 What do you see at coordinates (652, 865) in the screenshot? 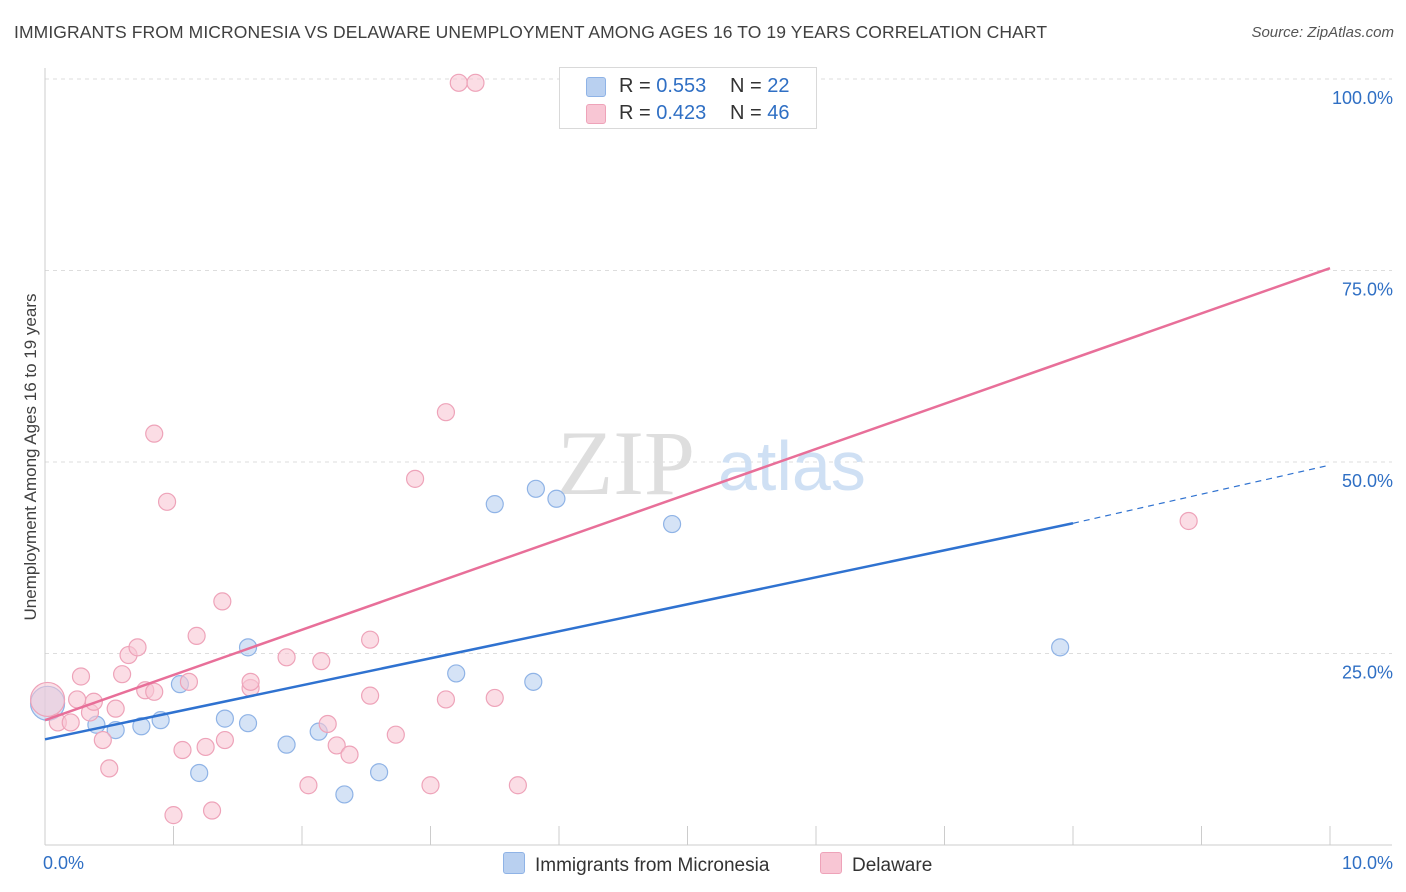
I see `series-label-micronesia: Immigrants from Micronesia` at bounding box center [652, 865].